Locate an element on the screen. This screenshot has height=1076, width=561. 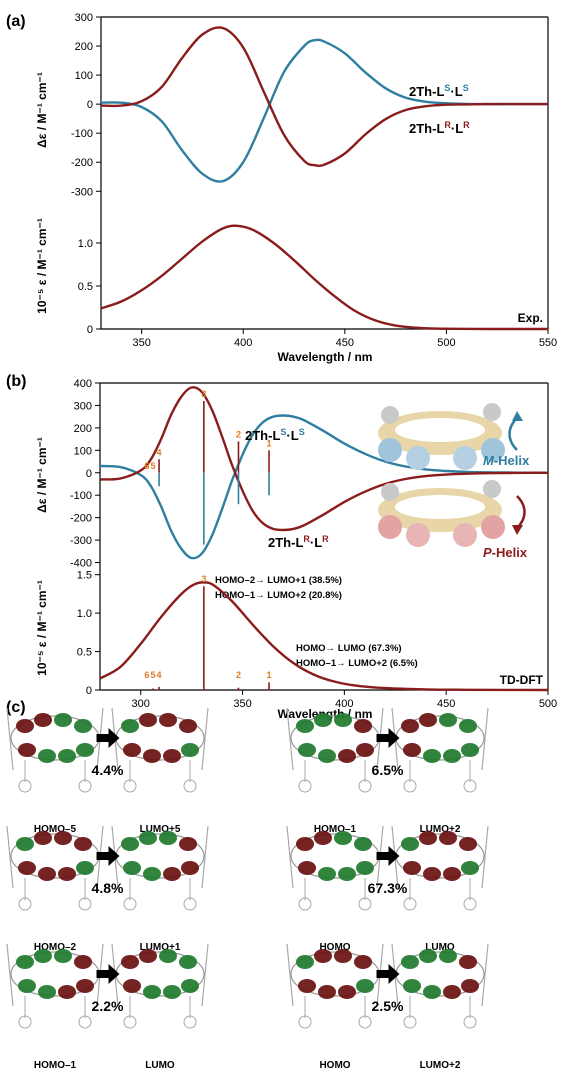
y-axis-label: 10⁻⁵ ε / M⁻¹ cm⁻¹ is located at coordinates (42, 266).